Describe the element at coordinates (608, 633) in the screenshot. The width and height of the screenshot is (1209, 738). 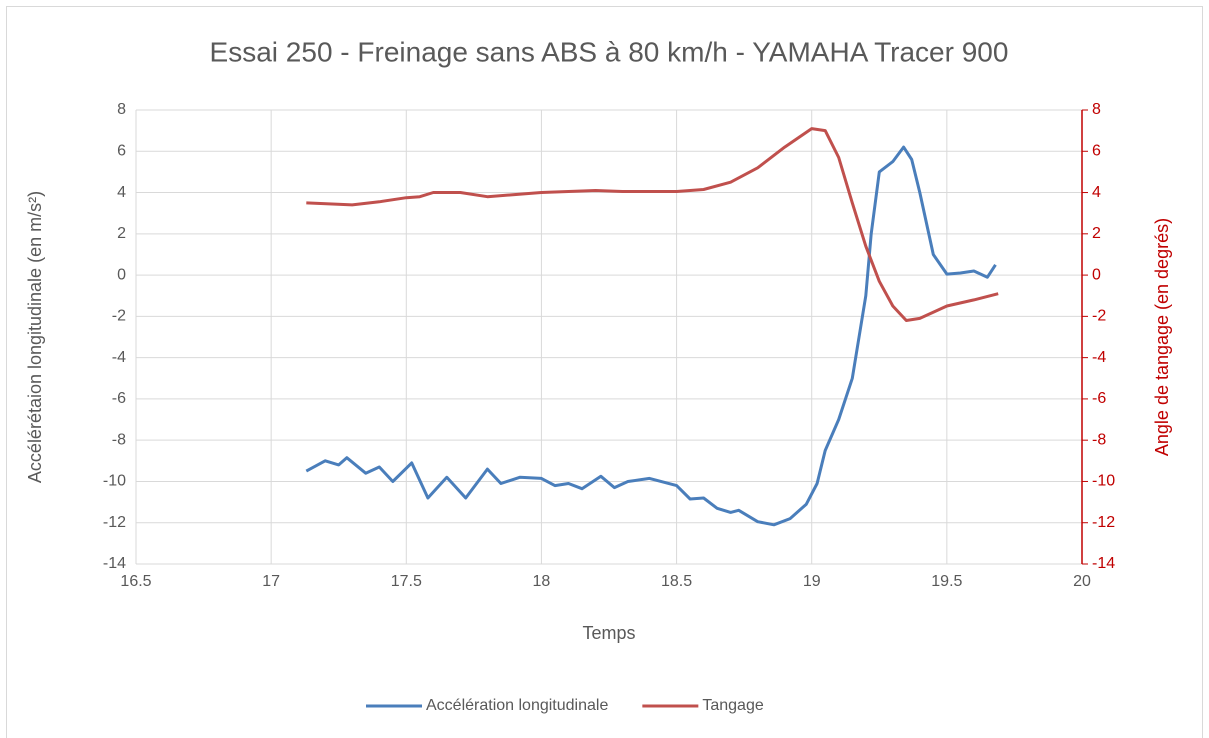
I see `x-axis-label: Temps` at that location.